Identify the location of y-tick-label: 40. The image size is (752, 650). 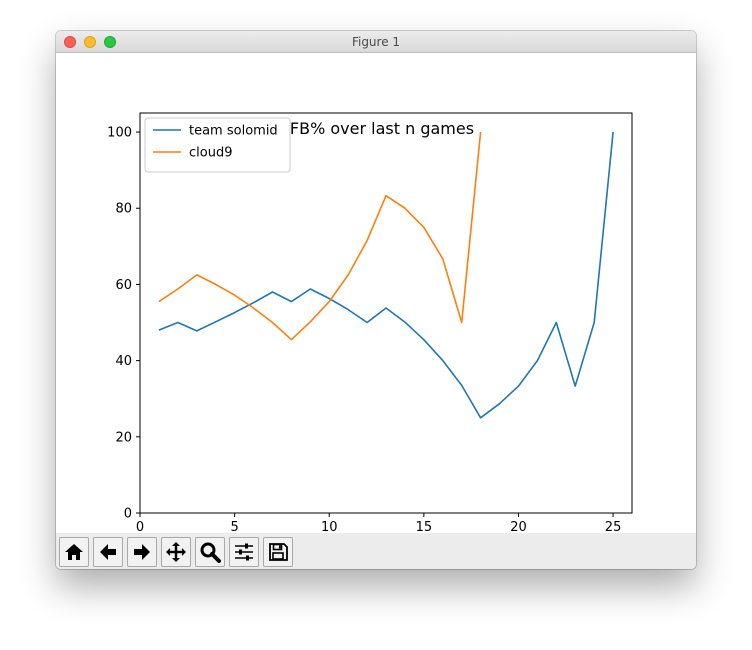
(123, 361).